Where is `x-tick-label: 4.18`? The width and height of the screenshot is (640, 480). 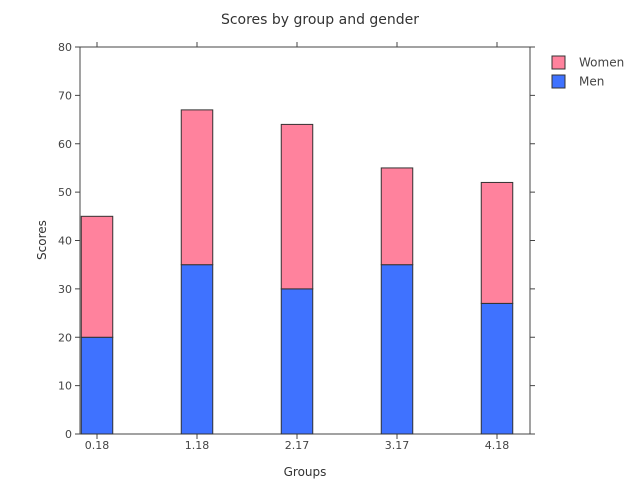 x-tick-label: 4.18 is located at coordinates (497, 445).